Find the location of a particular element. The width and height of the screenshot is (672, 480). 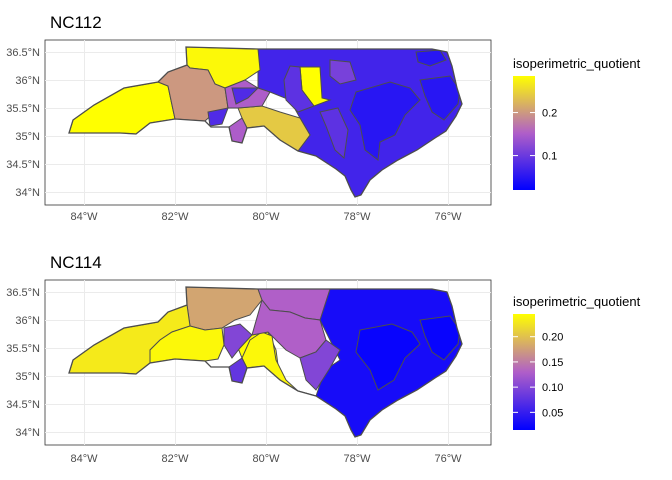

legend-tick-label: 0.20 is located at coordinates (552, 338).